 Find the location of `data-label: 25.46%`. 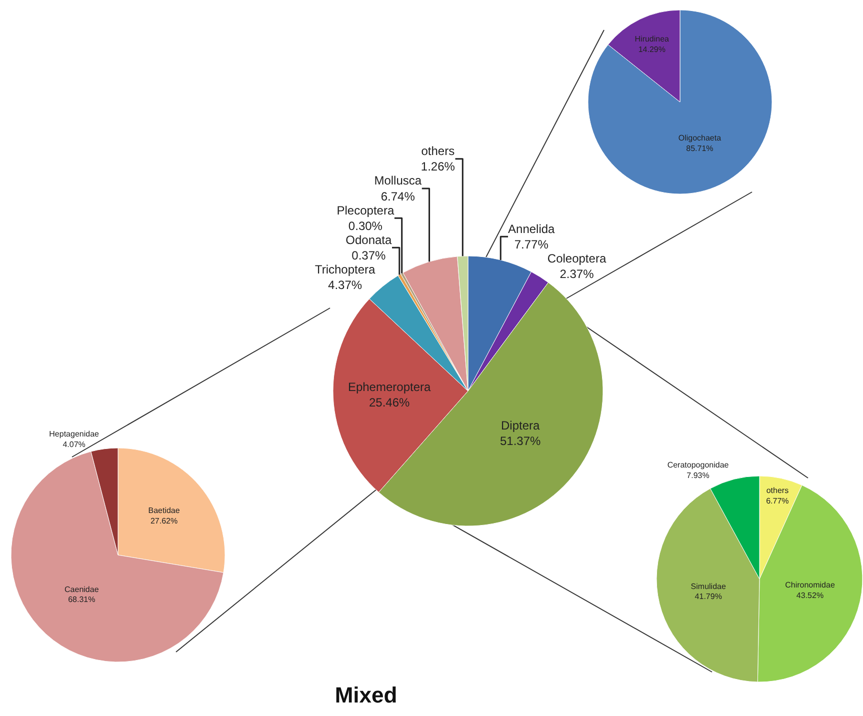

data-label: 25.46% is located at coordinates (389, 403).